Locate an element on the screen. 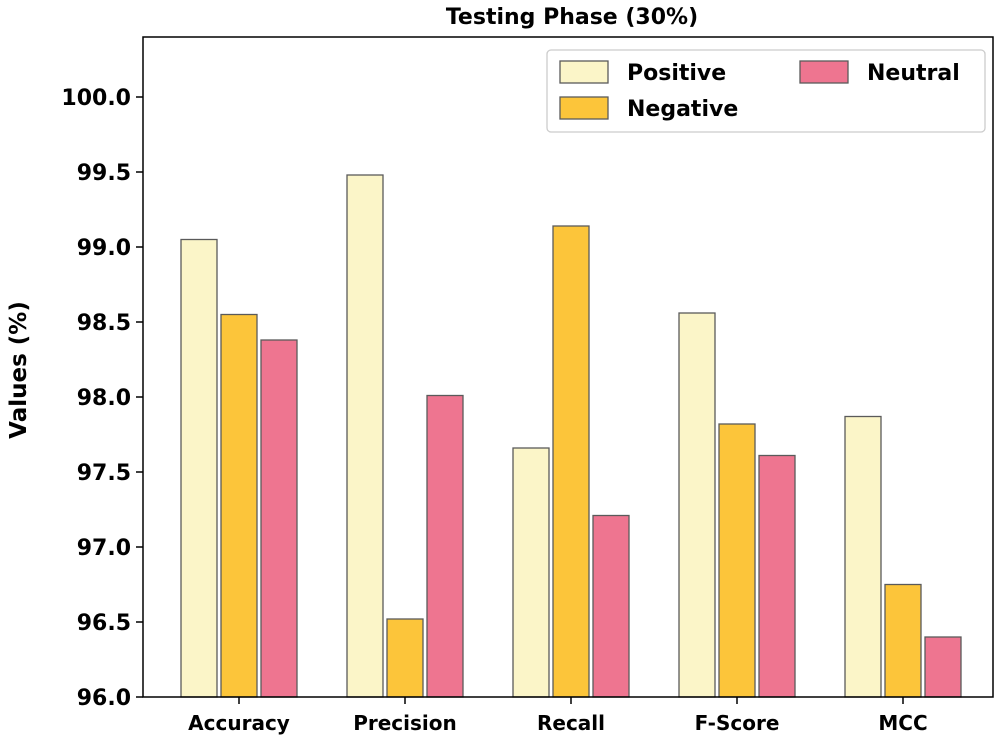 The width and height of the screenshot is (1005, 743). bar-positive-precision is located at coordinates (365, 436).